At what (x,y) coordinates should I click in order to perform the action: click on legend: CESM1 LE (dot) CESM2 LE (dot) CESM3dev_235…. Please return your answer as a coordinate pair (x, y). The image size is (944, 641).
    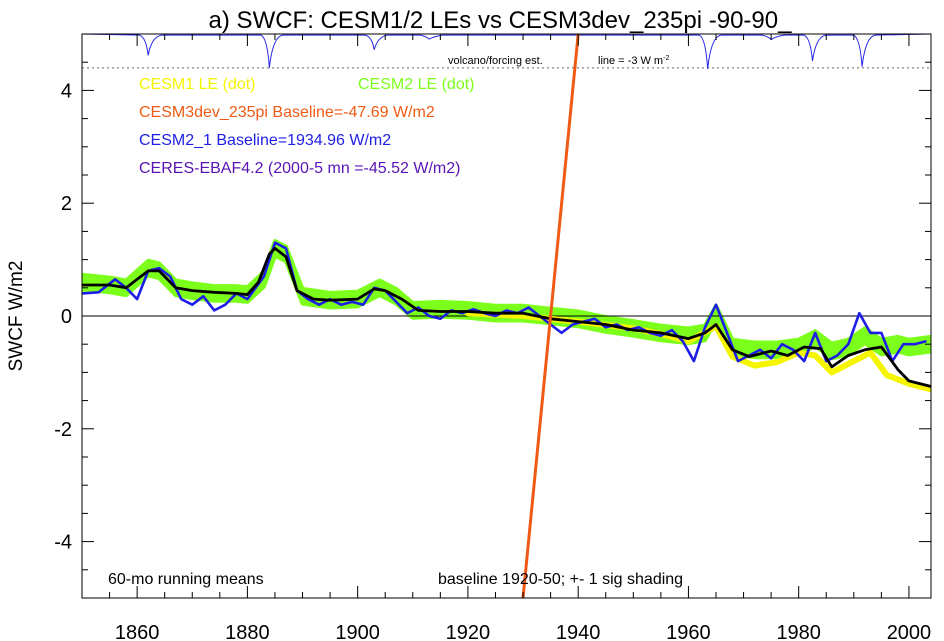
    Looking at the image, I should click on (306, 126).